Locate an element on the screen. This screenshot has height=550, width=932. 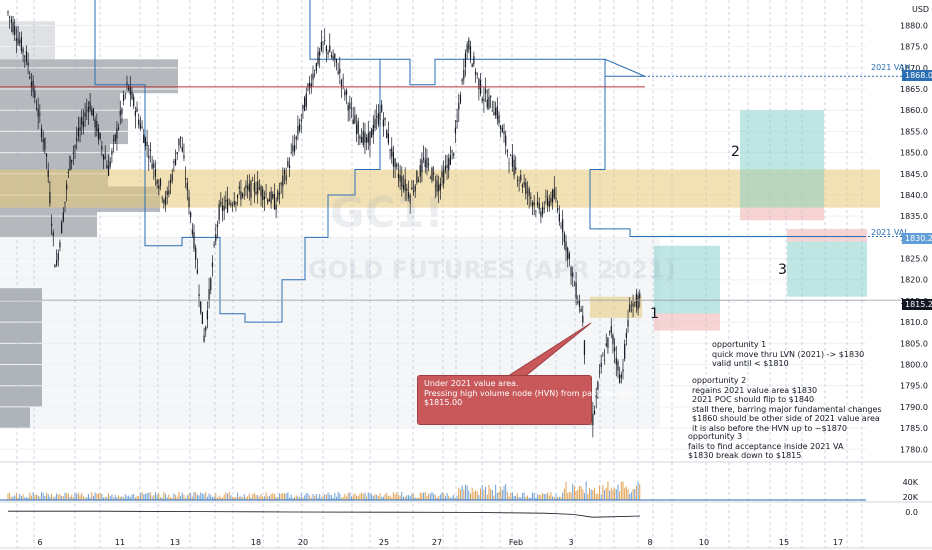
time-tick-label: 6 is located at coordinates (39, 542).